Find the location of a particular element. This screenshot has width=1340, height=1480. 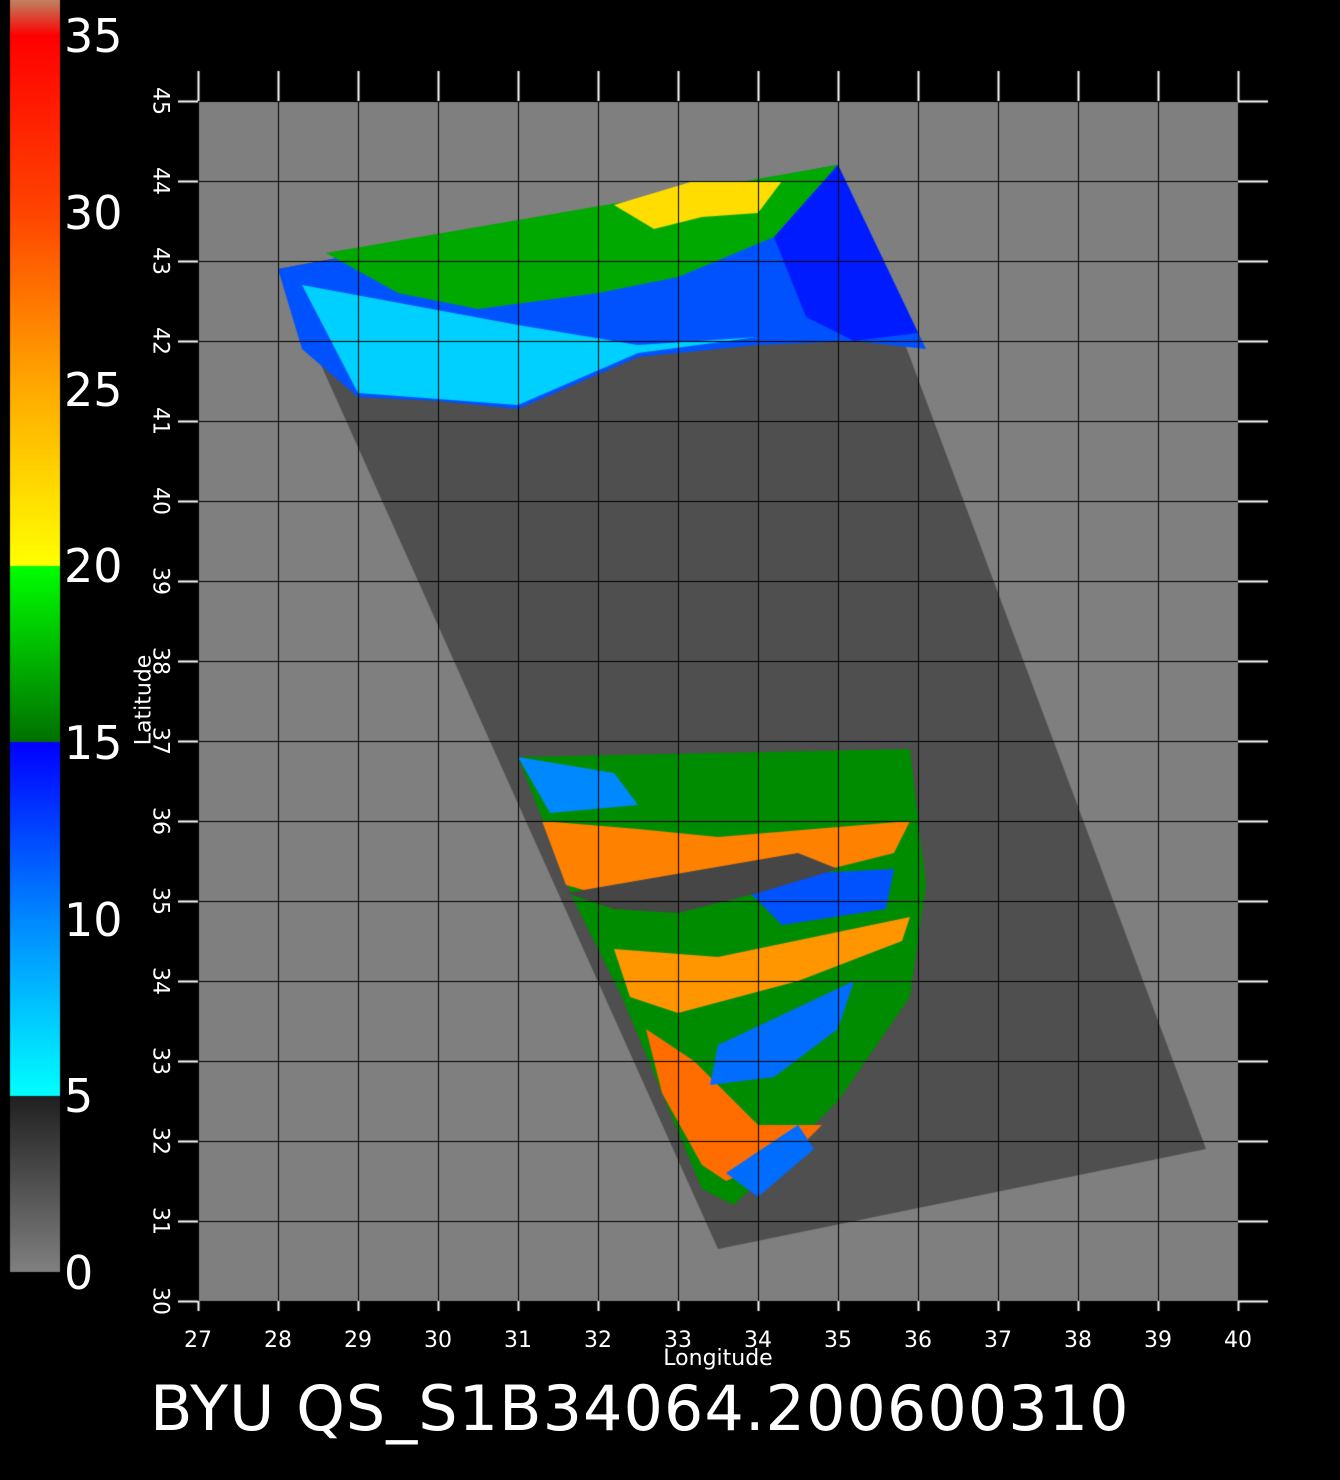

latitude-tick-label: 32 is located at coordinates (160, 1141).